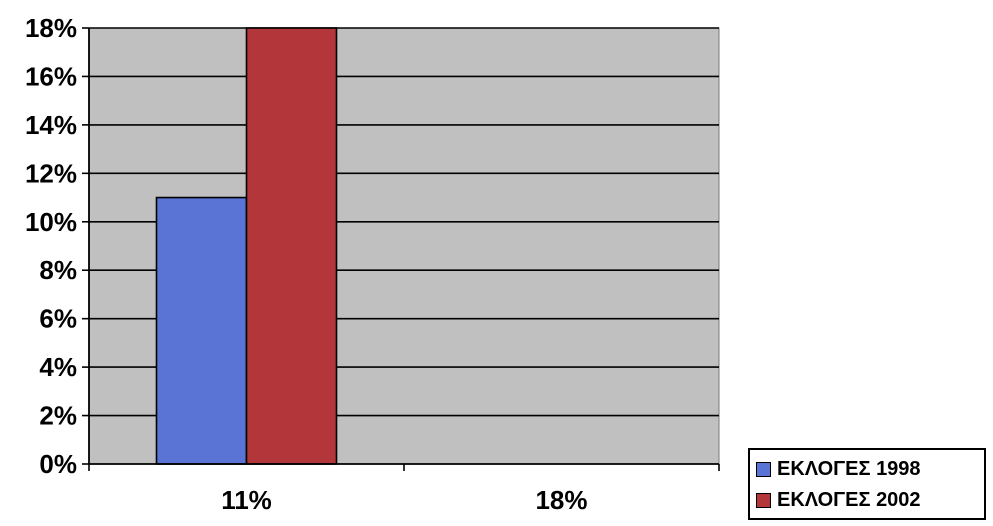 Image resolution: width=993 pixels, height=526 pixels. I want to click on y-tick-label: 4%, so click(58, 367).